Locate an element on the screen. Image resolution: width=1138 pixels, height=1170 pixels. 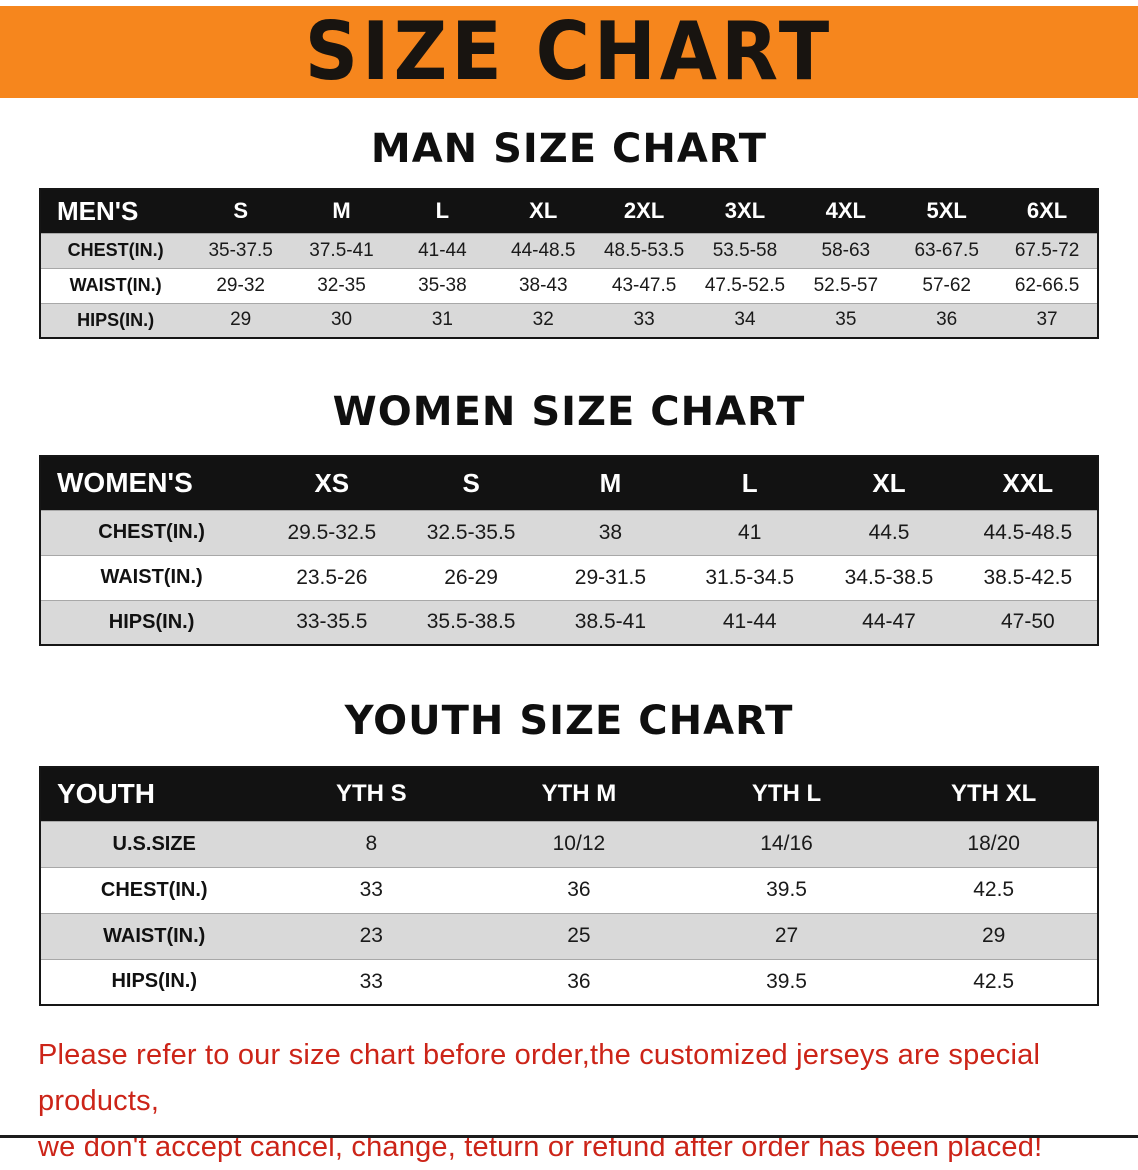
value-cell: 47-50 is located at coordinates (1028, 622).